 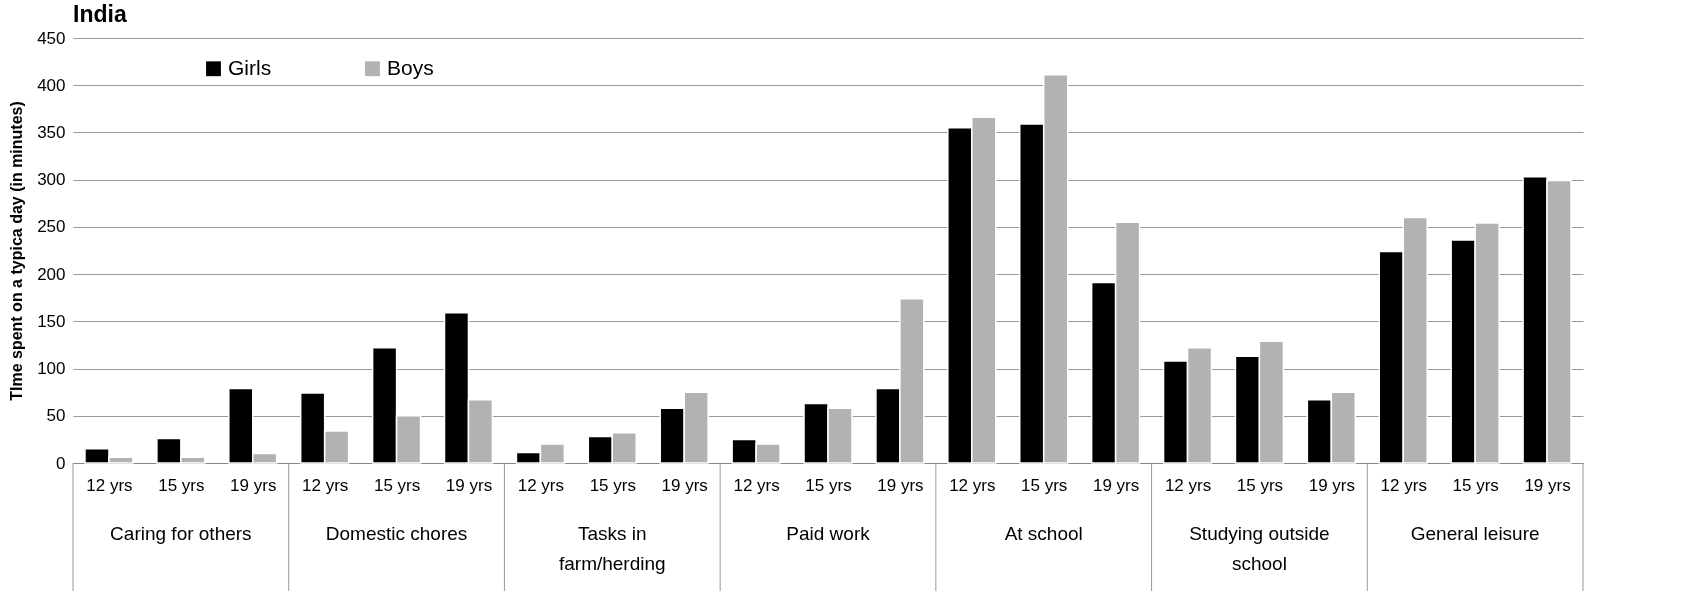 What do you see at coordinates (410, 67) in the screenshot?
I see `legend-label: Boys` at bounding box center [410, 67].